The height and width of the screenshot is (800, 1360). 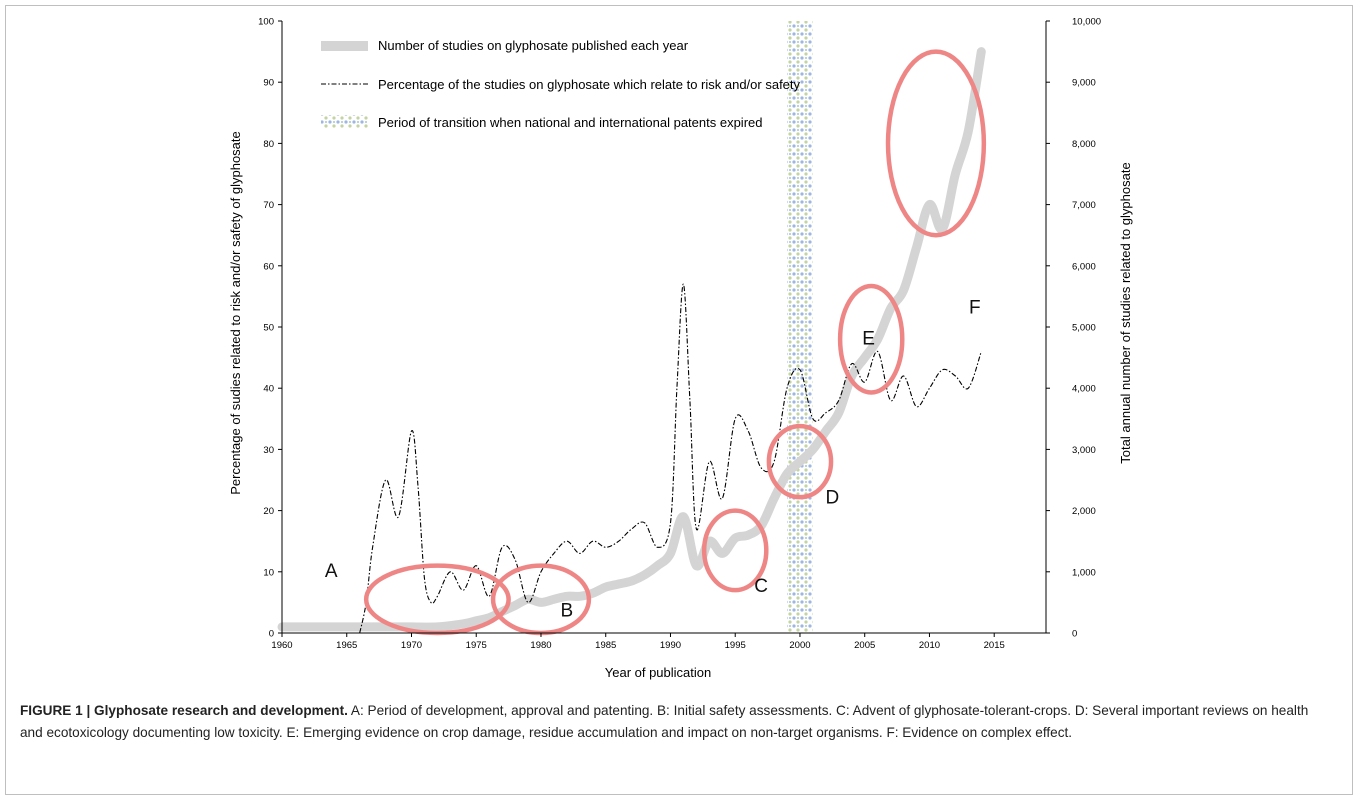 I want to click on y-right-tick-label: 10,000, so click(x=1086, y=22).